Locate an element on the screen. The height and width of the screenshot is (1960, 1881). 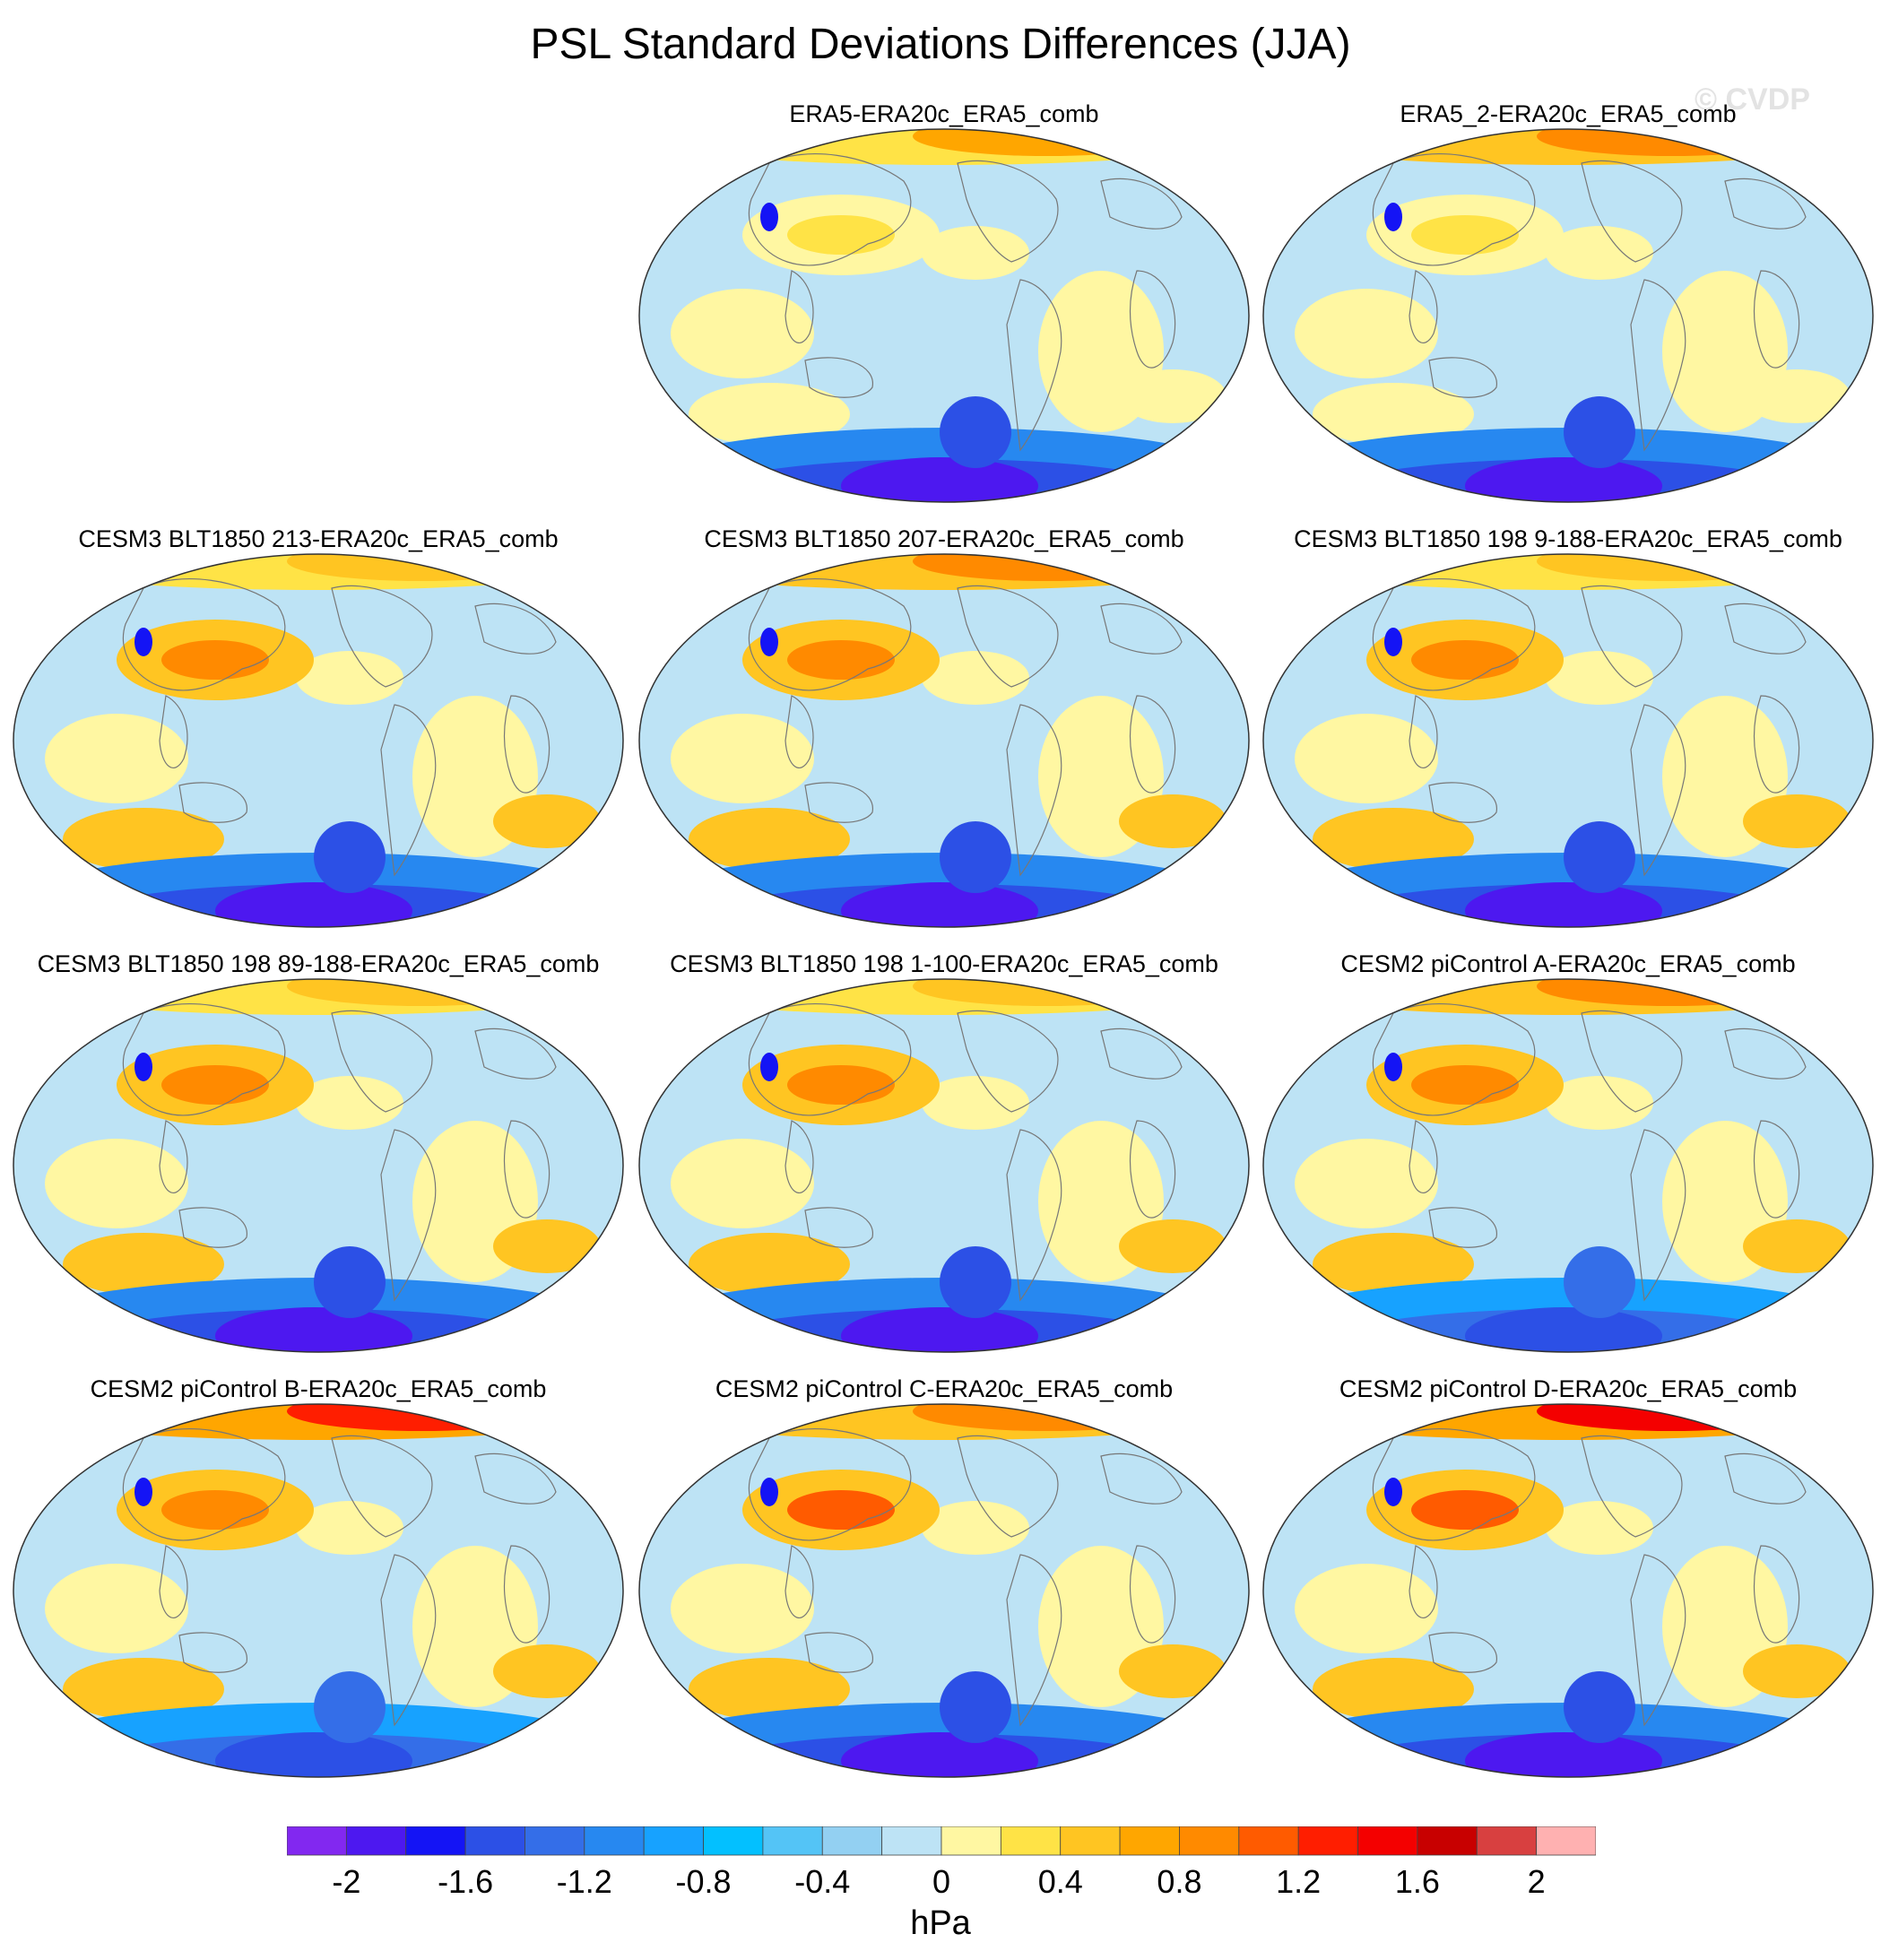
panel-title: CESM2 piControl D-ERA20c_ERA5_comb is located at coordinates (1568, 1388).